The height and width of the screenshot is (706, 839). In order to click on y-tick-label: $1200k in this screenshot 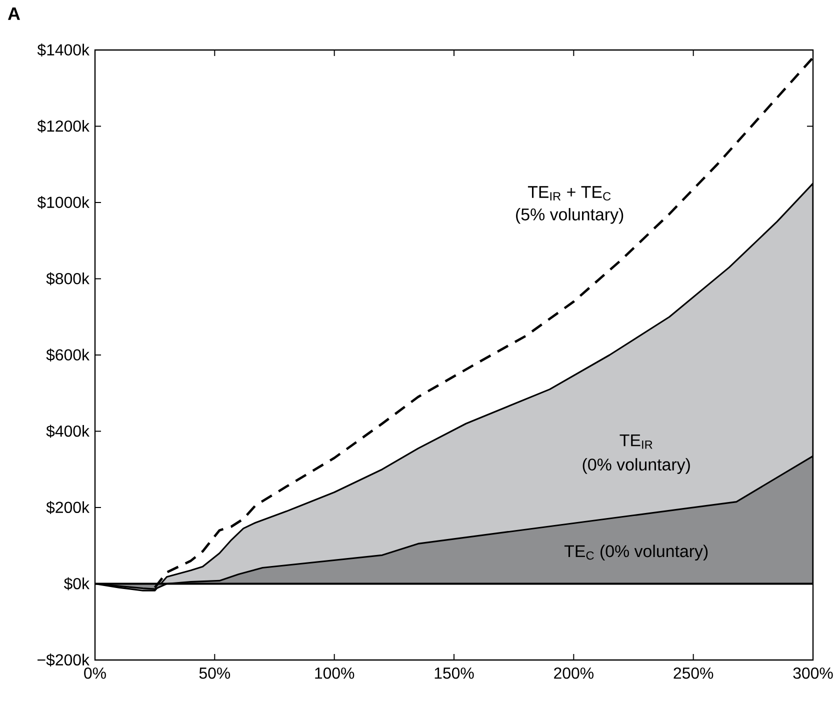, I will do `click(63, 126)`.